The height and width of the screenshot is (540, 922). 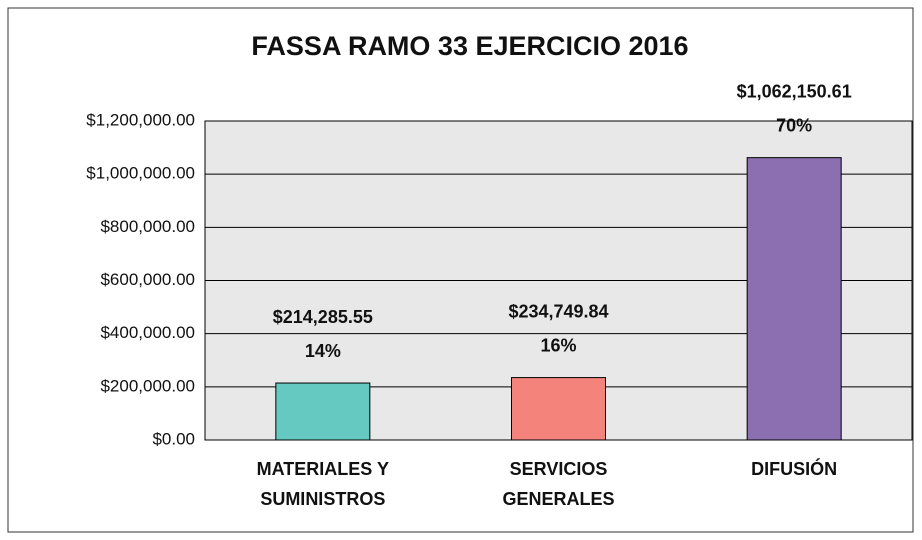 What do you see at coordinates (322, 499) in the screenshot?
I see `x-tick-label-line: SUMINISTROS` at bounding box center [322, 499].